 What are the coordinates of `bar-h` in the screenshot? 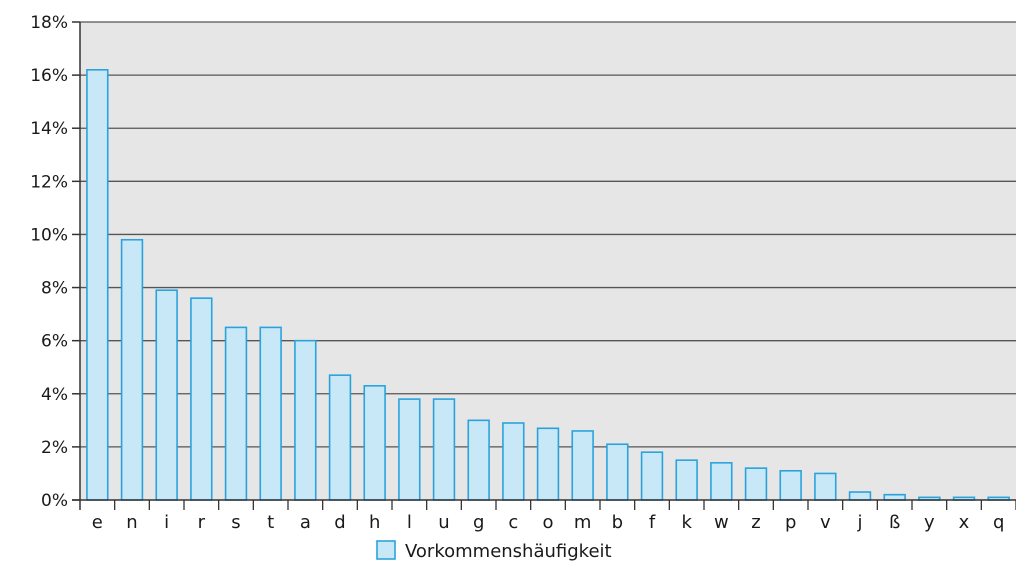 It's located at (374, 443).